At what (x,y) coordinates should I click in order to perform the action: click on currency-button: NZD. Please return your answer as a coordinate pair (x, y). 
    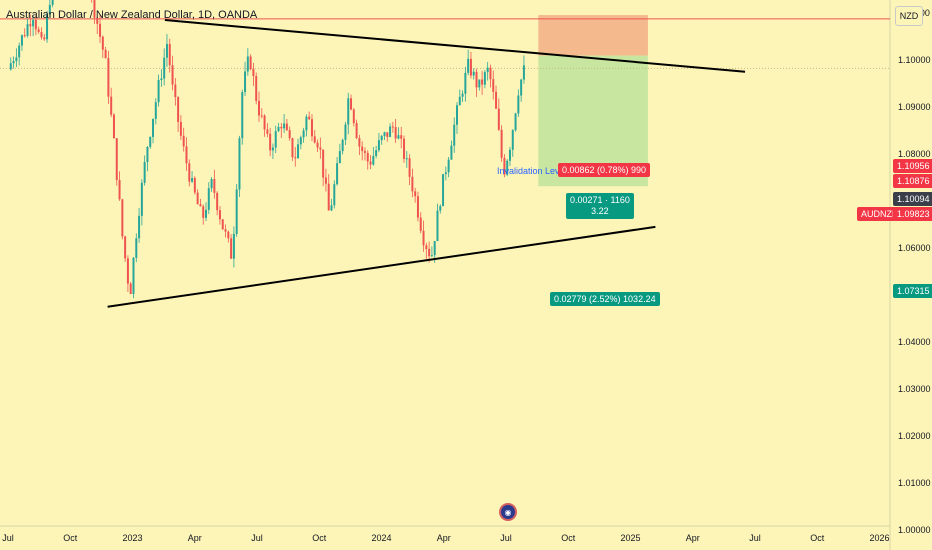
    Looking at the image, I should click on (909, 16).